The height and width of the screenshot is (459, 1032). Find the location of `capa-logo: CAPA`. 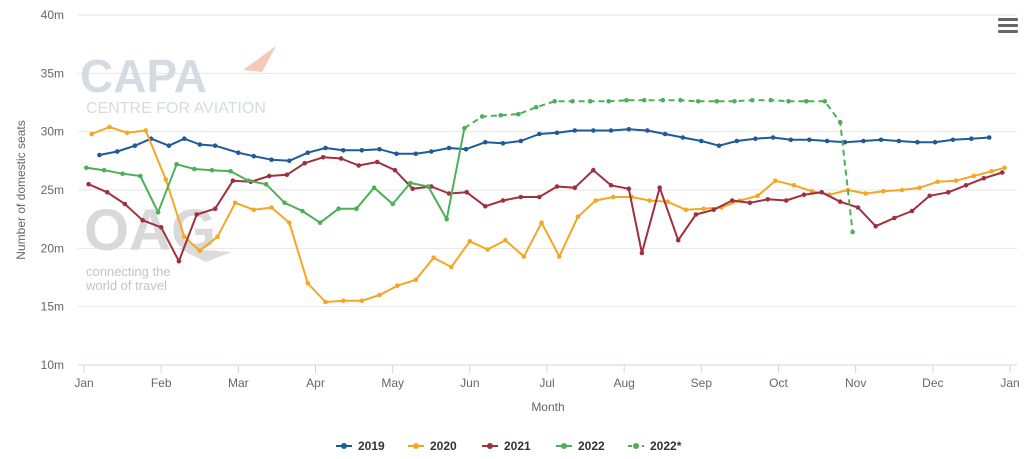

capa-logo: CAPA is located at coordinates (143, 76).